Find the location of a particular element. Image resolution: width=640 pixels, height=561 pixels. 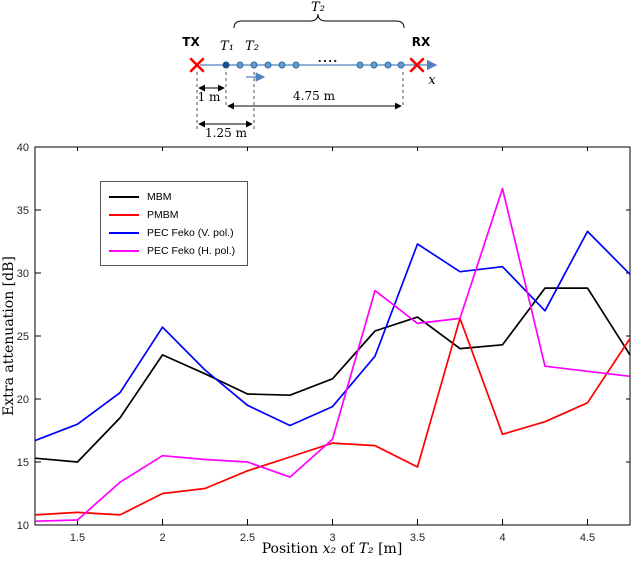

legend-label-pec-h: PEC Feko (H. pol.) is located at coordinates (191, 250).